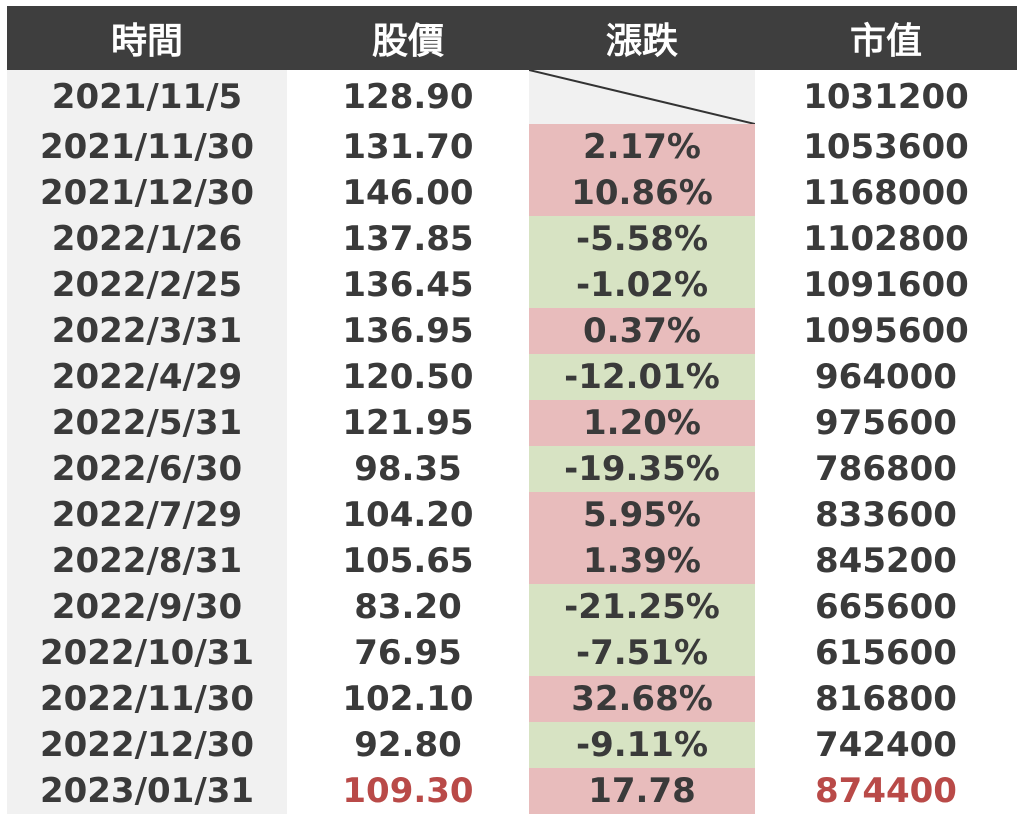  I want to click on market-cap-cell: 615600, so click(886, 653).